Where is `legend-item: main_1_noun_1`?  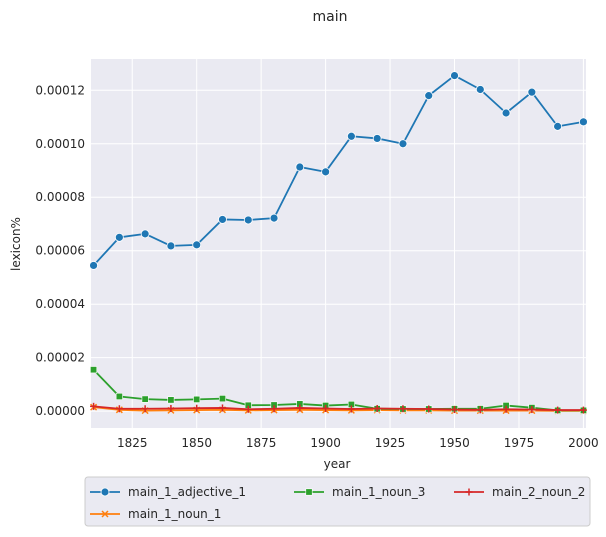
legend-item: main_1_noun_1 is located at coordinates (155, 514).